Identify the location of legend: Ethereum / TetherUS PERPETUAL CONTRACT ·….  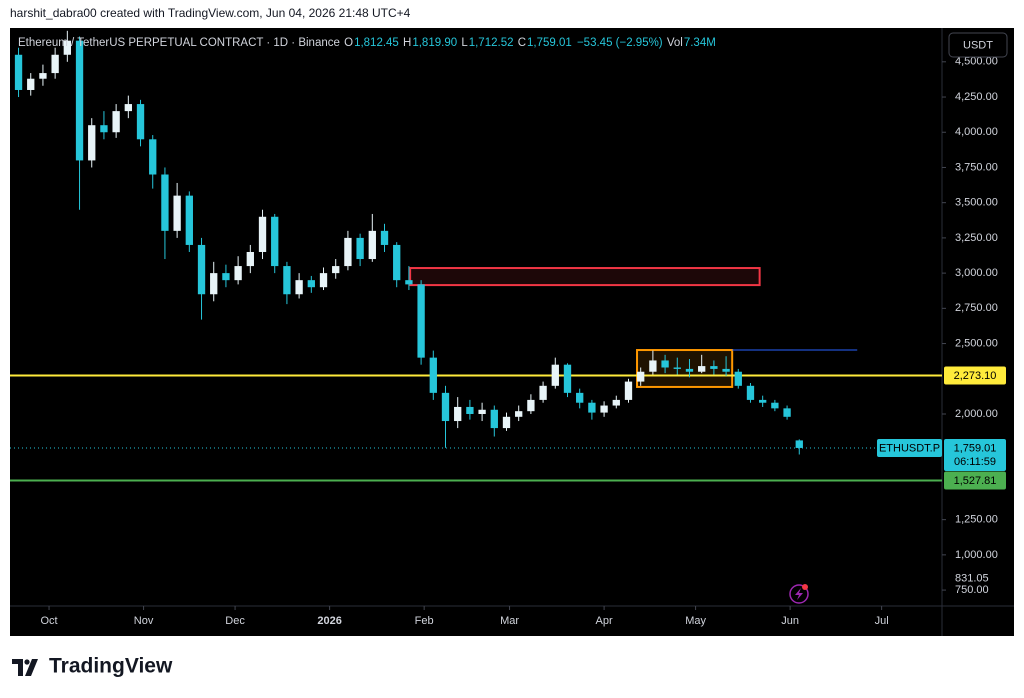
(367, 43).